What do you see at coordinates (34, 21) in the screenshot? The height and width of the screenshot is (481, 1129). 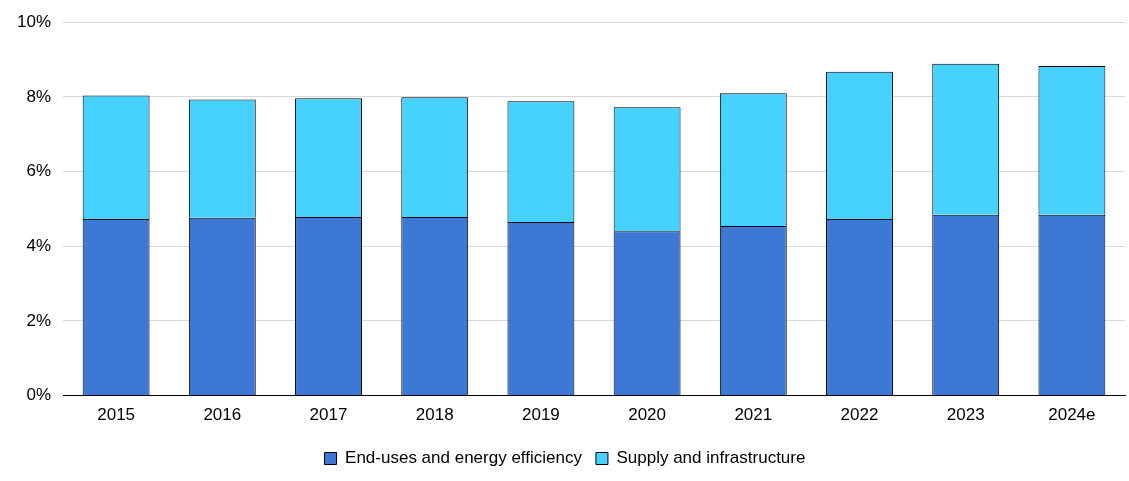 I see `y-tick-label: 10%` at bounding box center [34, 21].